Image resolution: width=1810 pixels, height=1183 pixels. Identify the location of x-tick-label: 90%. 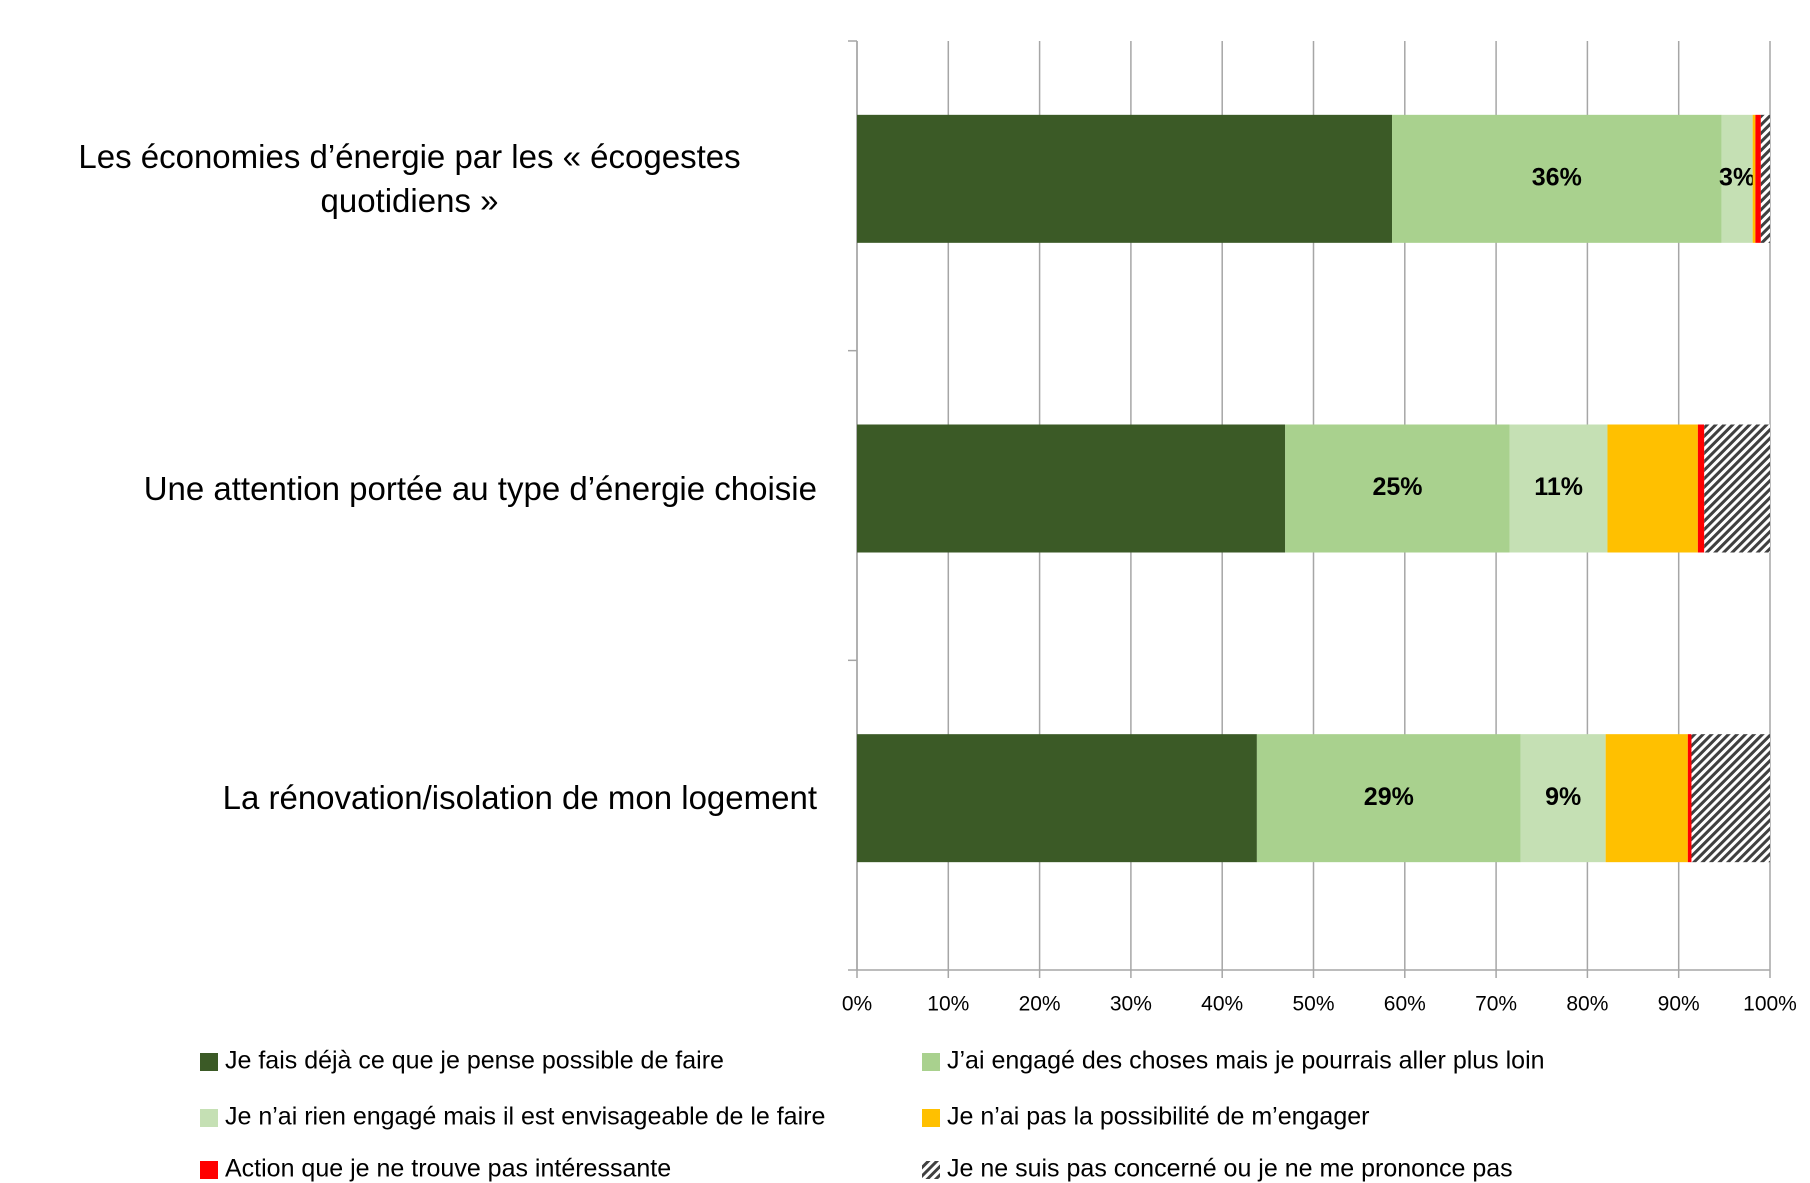
(1679, 1004).